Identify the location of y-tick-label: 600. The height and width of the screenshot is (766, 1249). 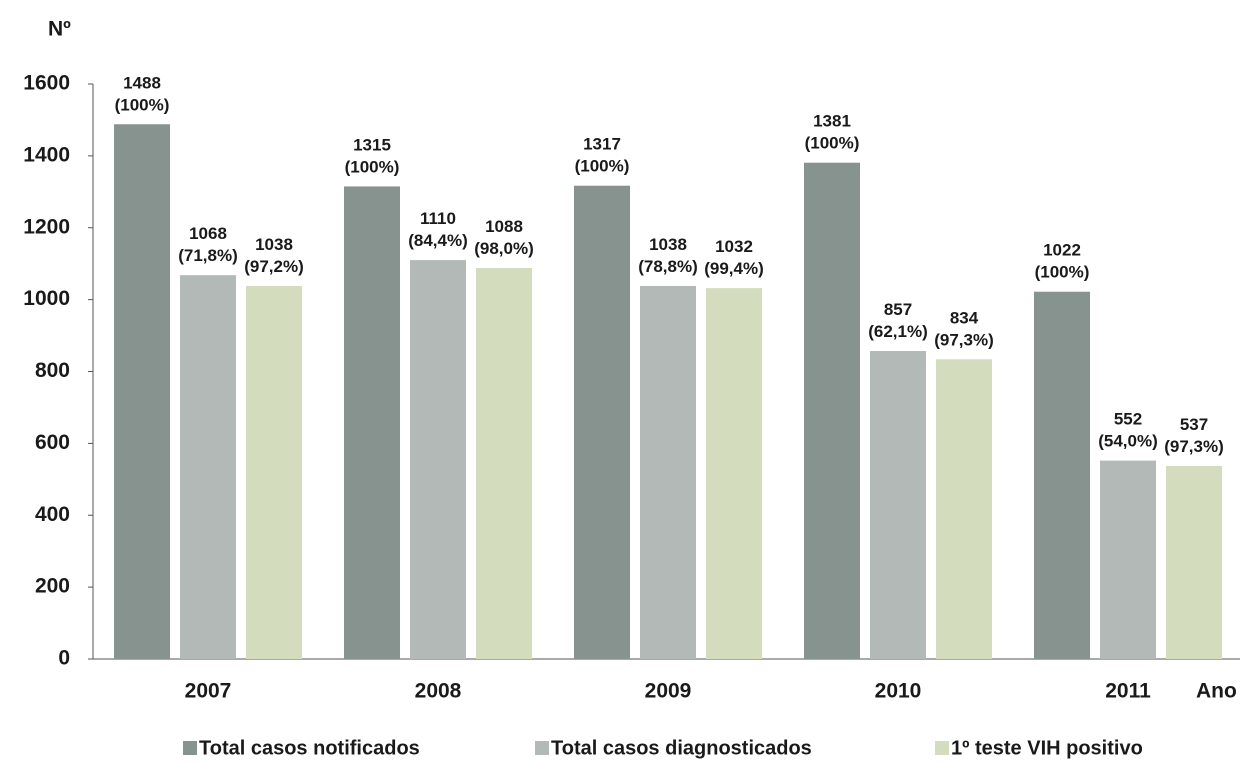
(52, 442).